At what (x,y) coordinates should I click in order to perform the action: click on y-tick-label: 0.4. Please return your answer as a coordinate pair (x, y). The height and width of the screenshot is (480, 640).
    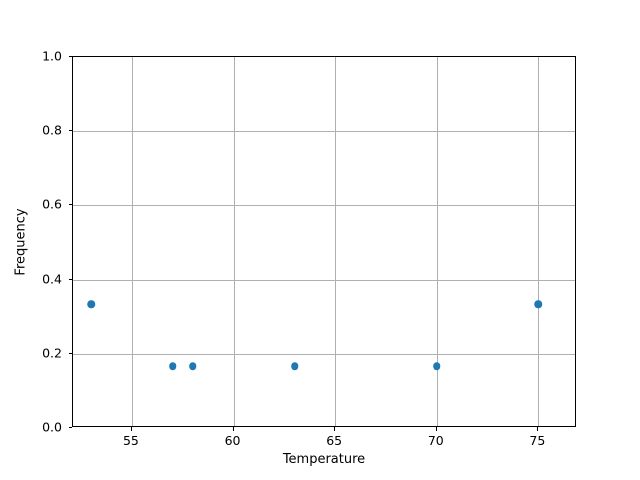
    Looking at the image, I should click on (52, 279).